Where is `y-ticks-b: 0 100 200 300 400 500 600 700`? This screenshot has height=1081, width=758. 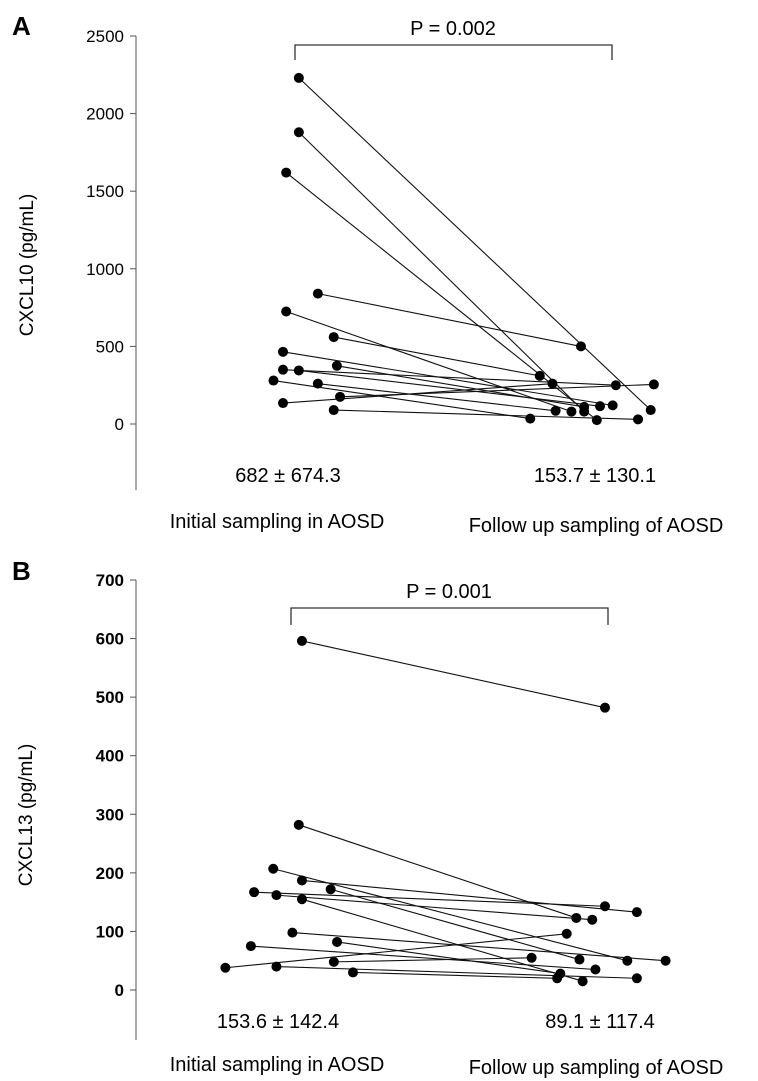 y-ticks-b: 0 100 200 300 400 500 600 700 is located at coordinates (116, 785).